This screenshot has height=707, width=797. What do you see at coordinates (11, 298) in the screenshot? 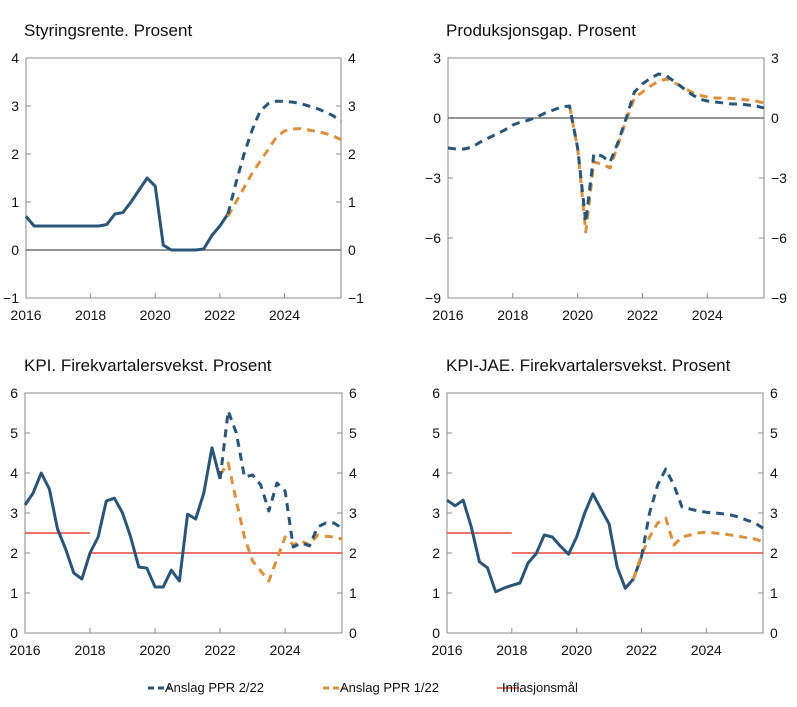
I see `y-tick-label-left: −1` at bounding box center [11, 298].